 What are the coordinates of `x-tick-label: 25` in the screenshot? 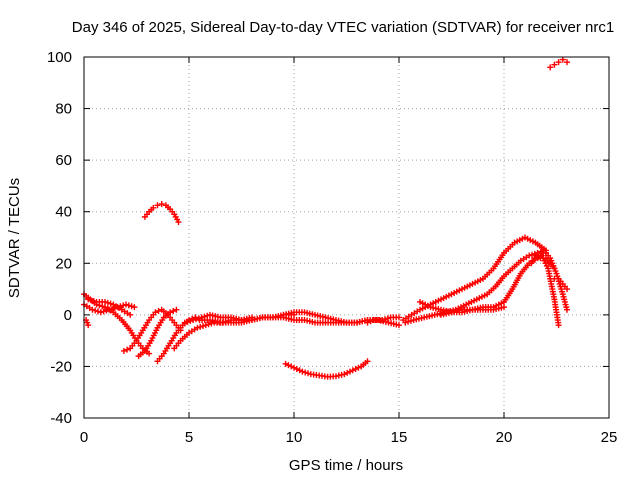 It's located at (609, 437).